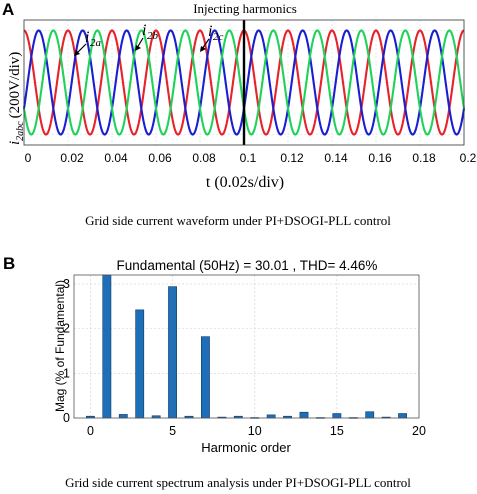 The image size is (477, 494). I want to click on panel-b-y-tick-label: 0, so click(66, 418).